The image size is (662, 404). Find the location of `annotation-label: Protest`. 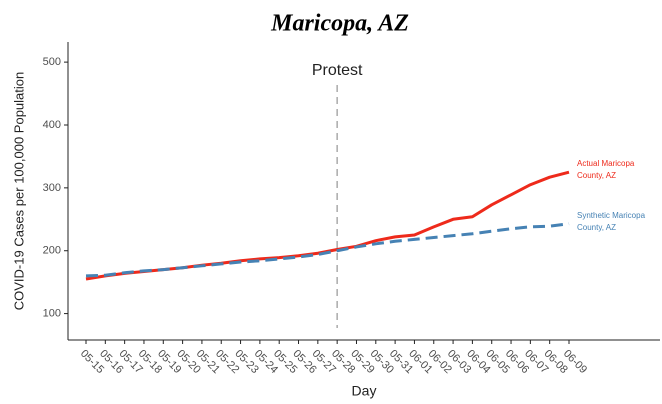

annotation-label: Protest is located at coordinates (337, 70).